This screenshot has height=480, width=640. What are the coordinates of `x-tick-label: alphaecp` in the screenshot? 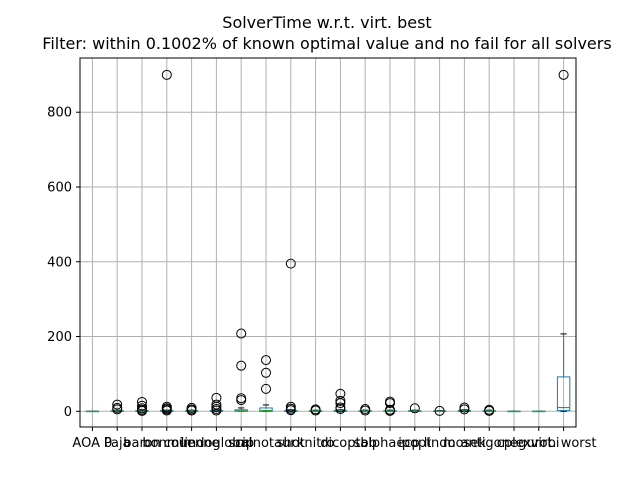 It's located at (389, 443).